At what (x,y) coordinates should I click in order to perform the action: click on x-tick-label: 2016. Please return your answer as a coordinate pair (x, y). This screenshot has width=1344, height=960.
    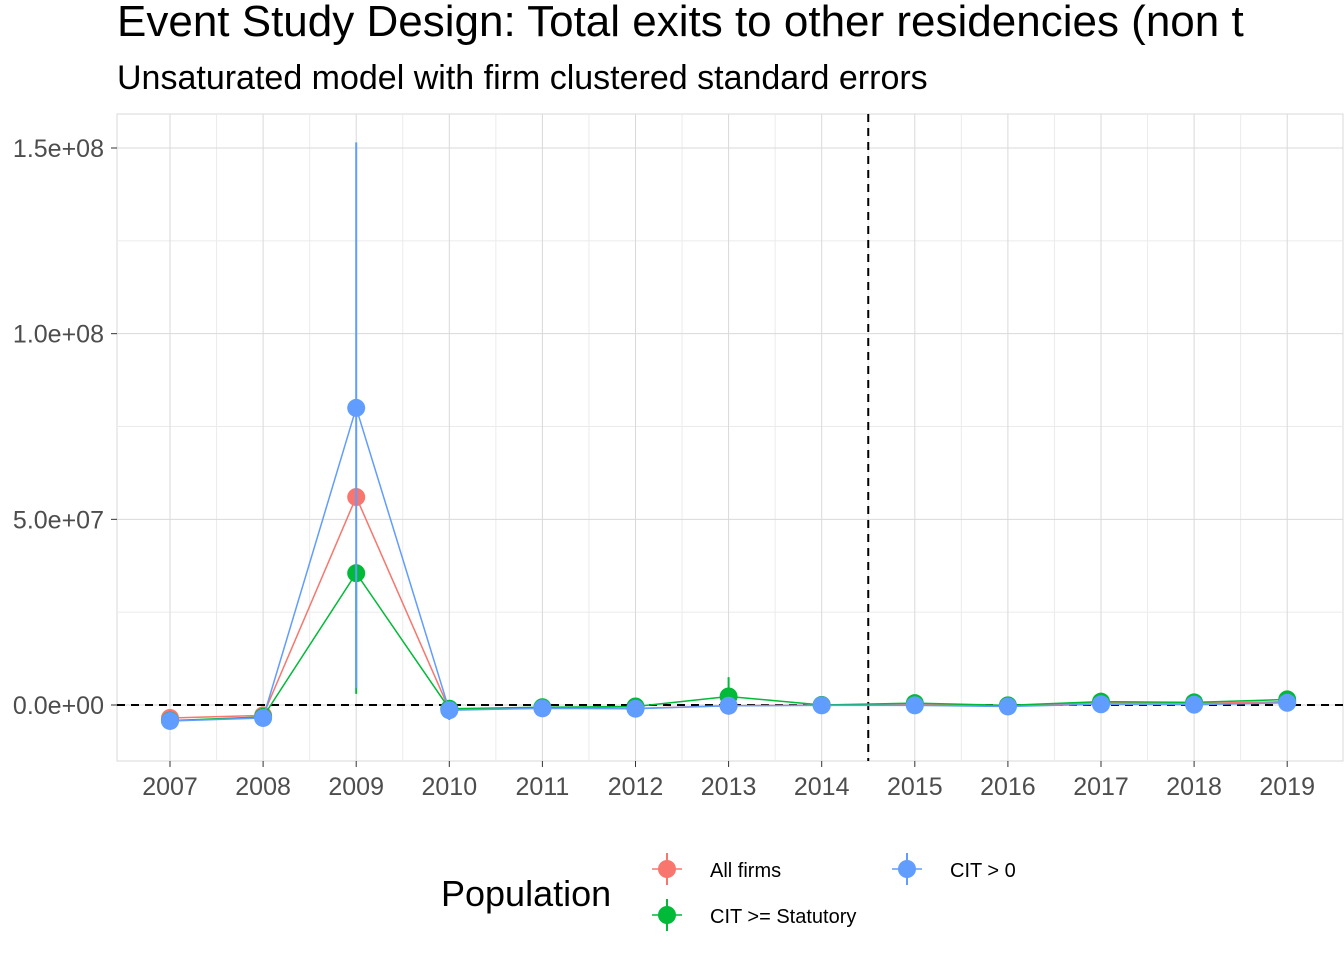
    Looking at the image, I should click on (1008, 787).